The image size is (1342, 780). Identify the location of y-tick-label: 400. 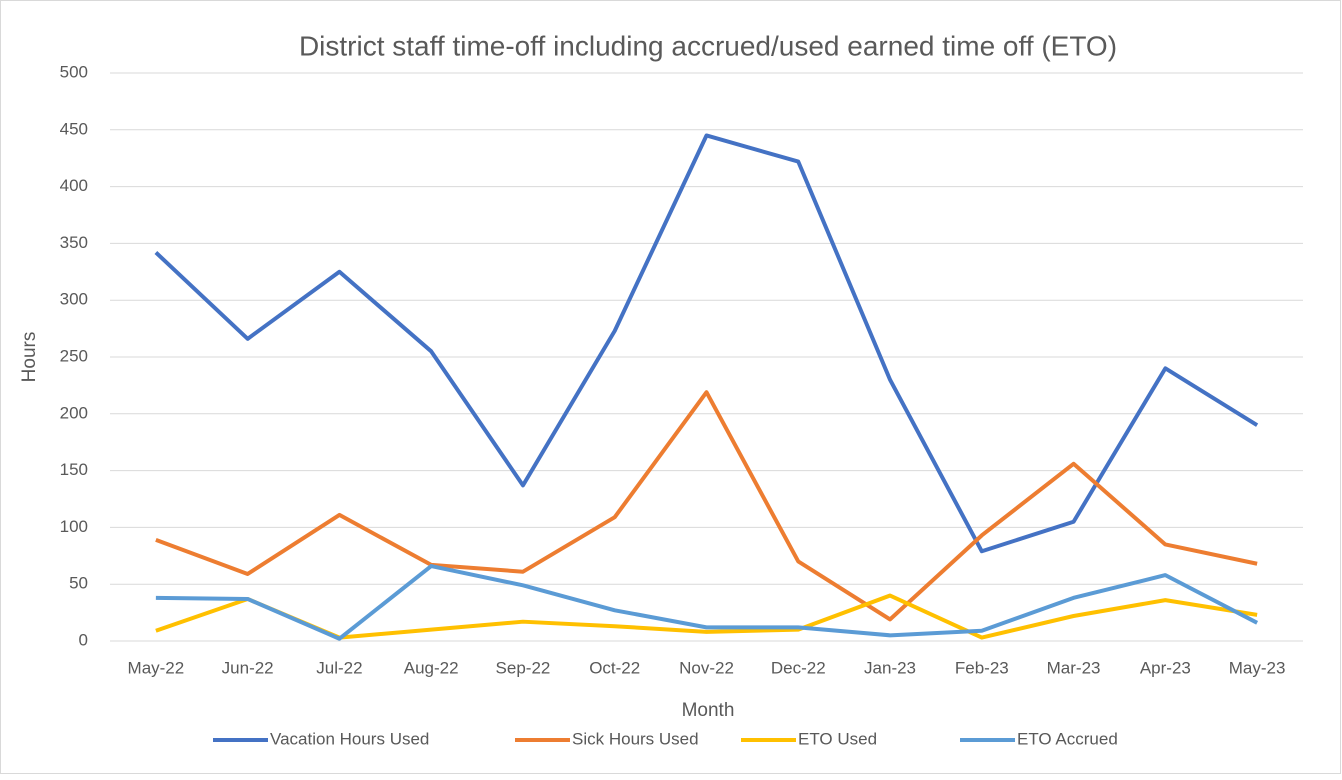
(74, 185).